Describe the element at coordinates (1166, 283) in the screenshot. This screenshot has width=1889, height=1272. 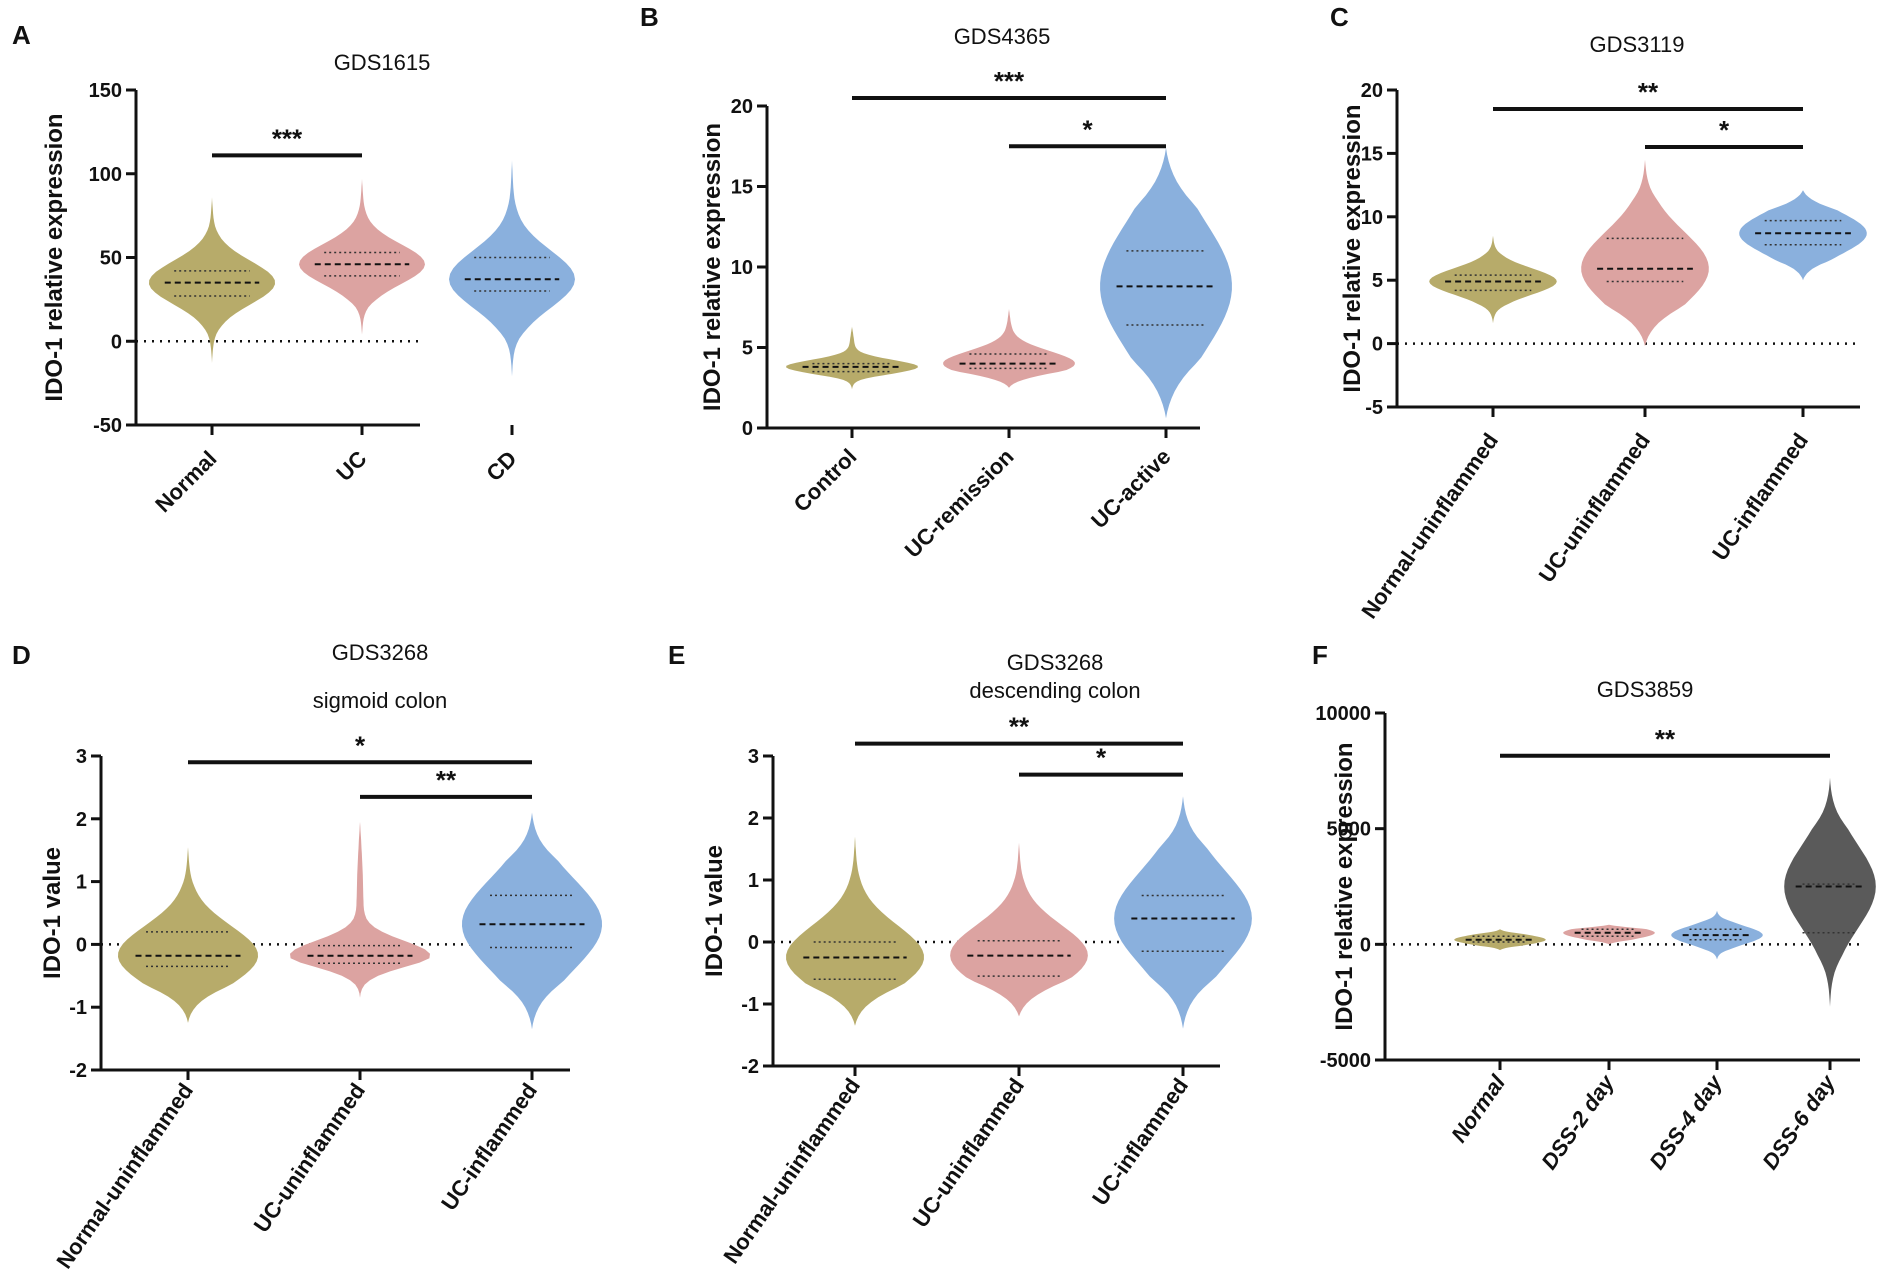
I see `violin-uc-active` at that location.